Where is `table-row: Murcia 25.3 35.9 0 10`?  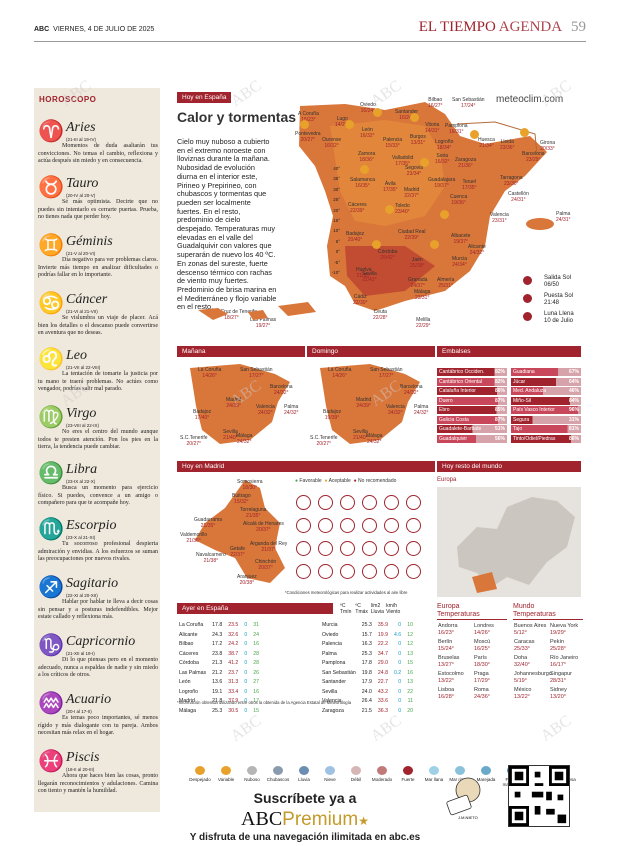 table-row: Murcia 25.3 35.9 0 10 is located at coordinates (367, 625).